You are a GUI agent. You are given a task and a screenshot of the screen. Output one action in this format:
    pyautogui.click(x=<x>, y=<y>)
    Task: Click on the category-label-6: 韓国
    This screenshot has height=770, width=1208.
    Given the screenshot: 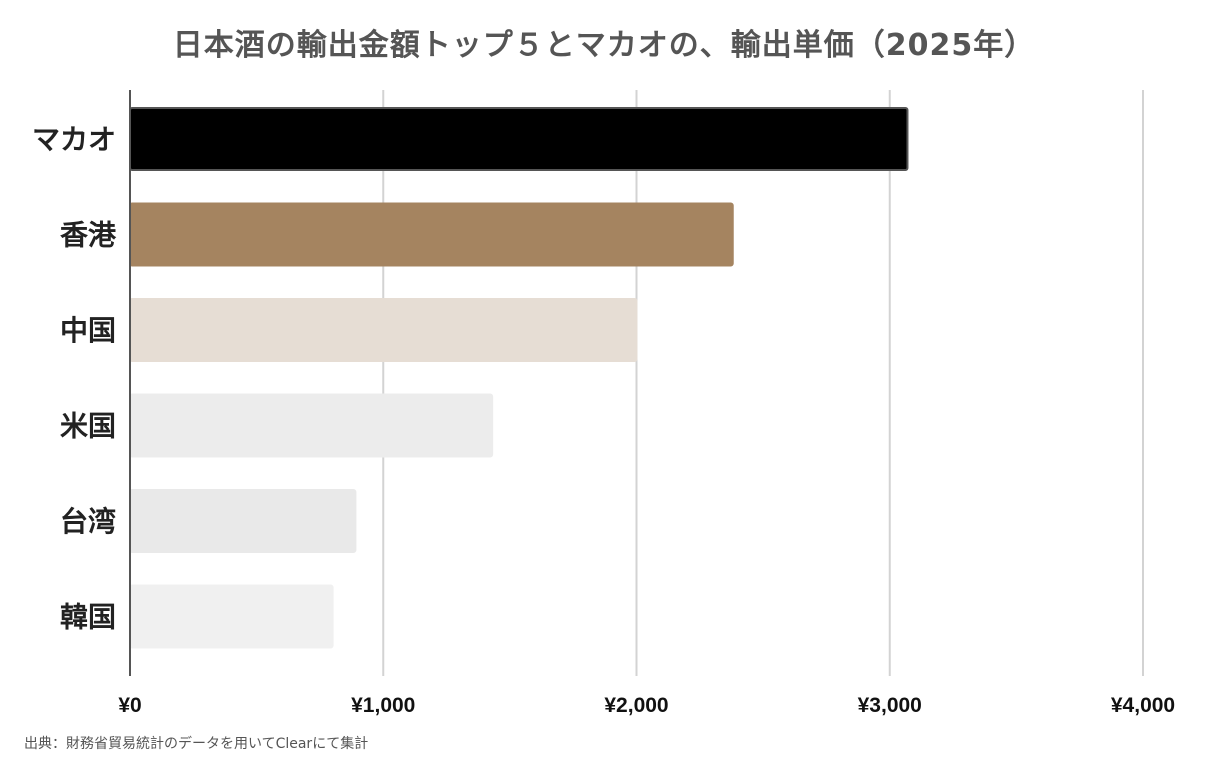 What is the action you would take?
    pyautogui.click(x=88, y=617)
    